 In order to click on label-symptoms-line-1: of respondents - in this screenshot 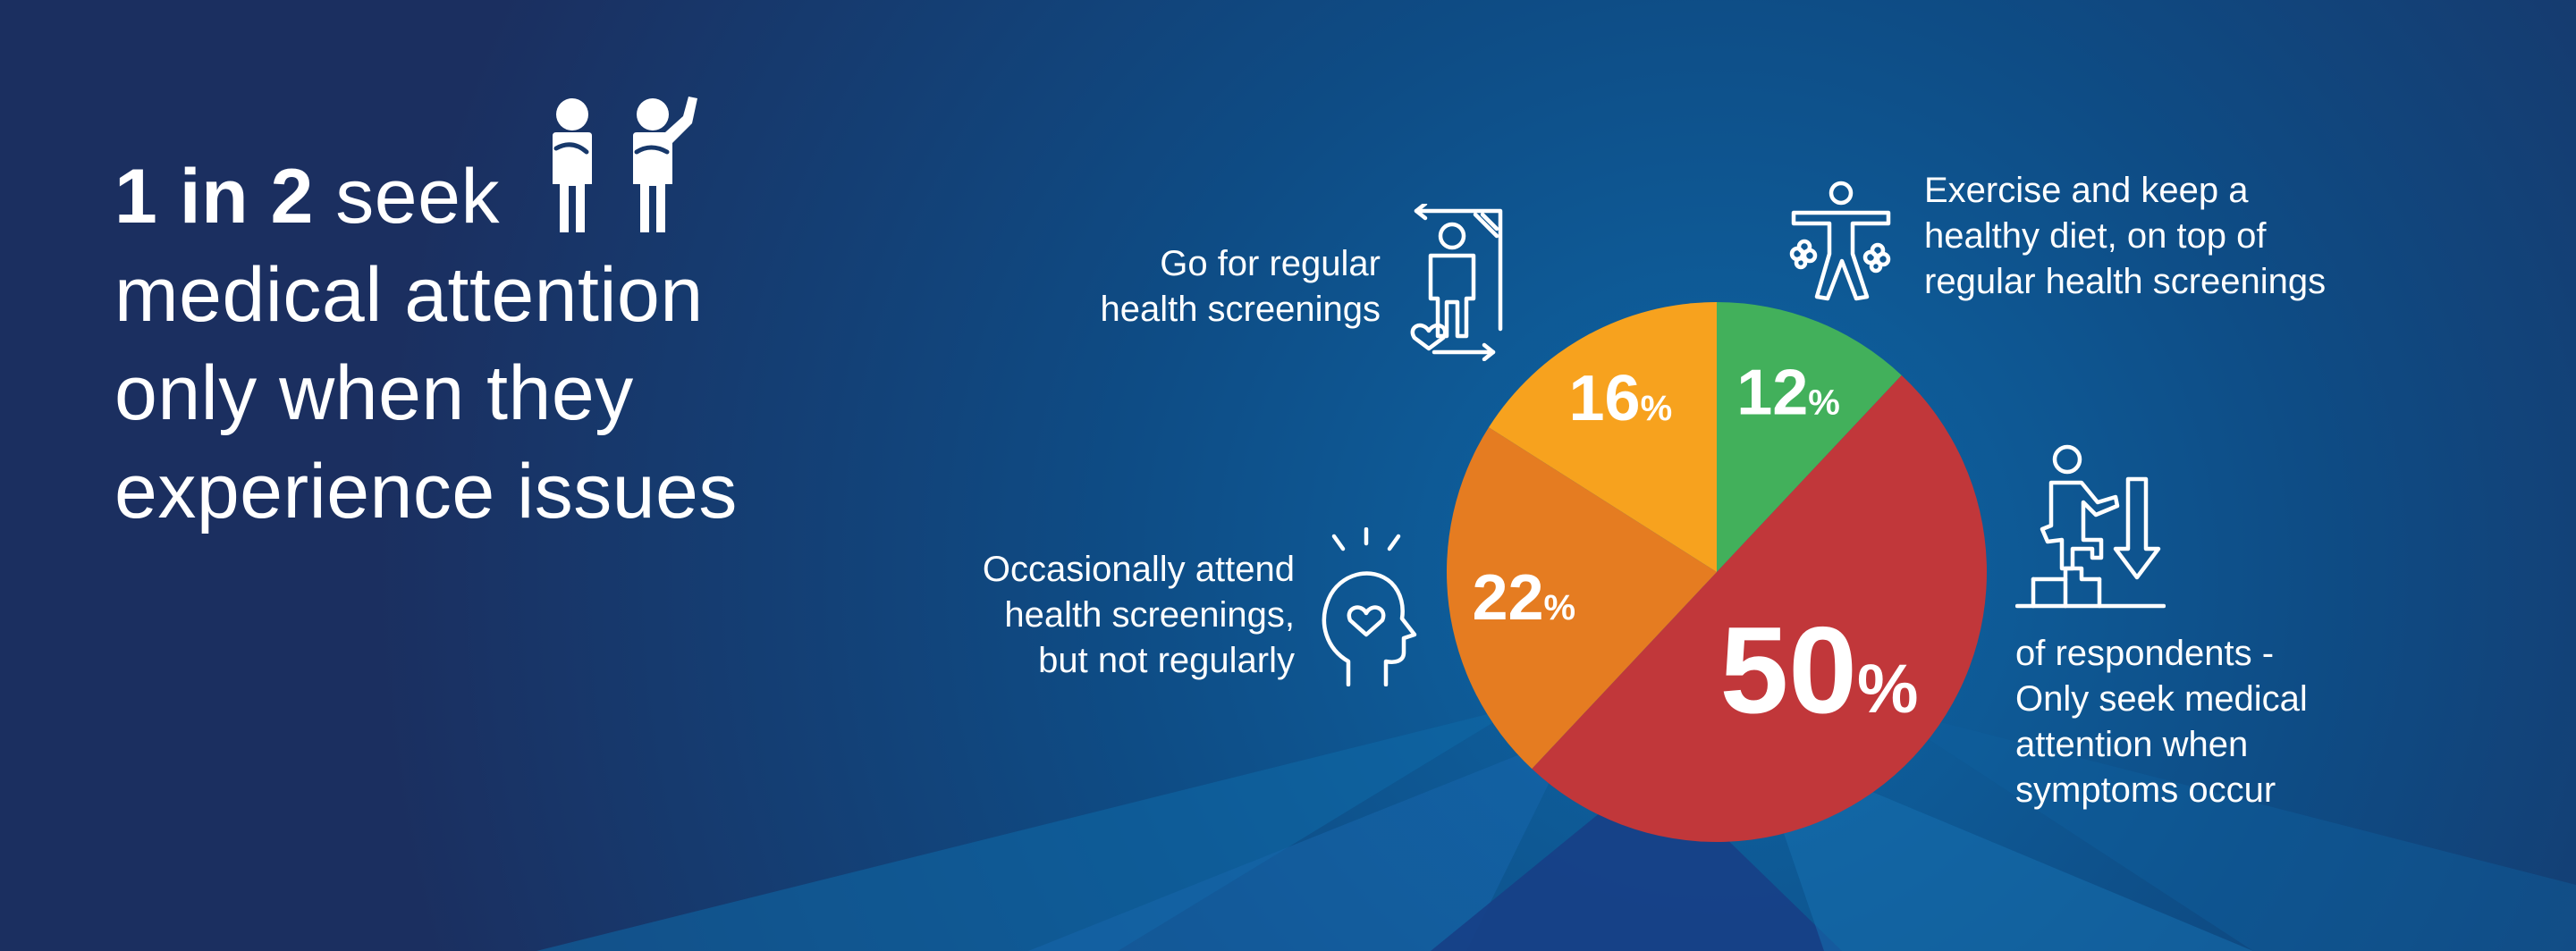, I will do `click(2145, 653)`.